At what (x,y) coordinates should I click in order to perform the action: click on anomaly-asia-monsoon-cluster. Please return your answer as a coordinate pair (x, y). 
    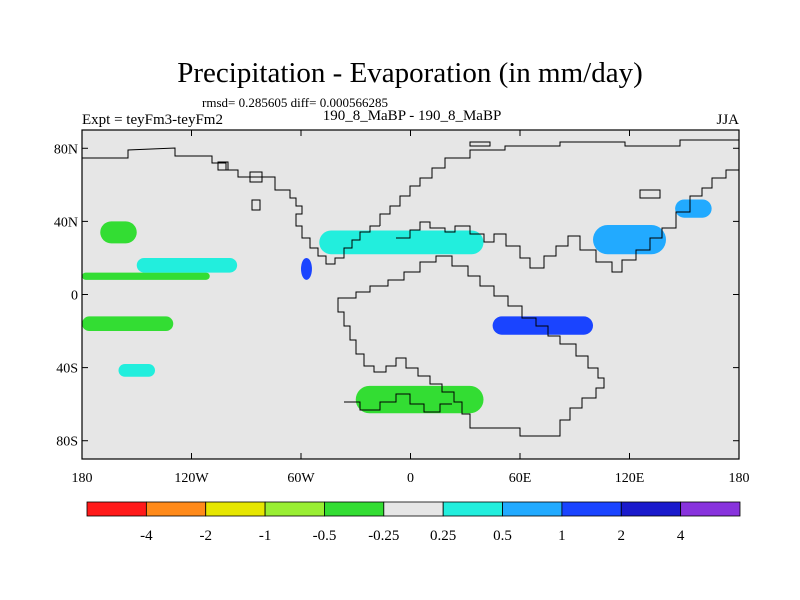
    Looking at the image, I should click on (629, 240).